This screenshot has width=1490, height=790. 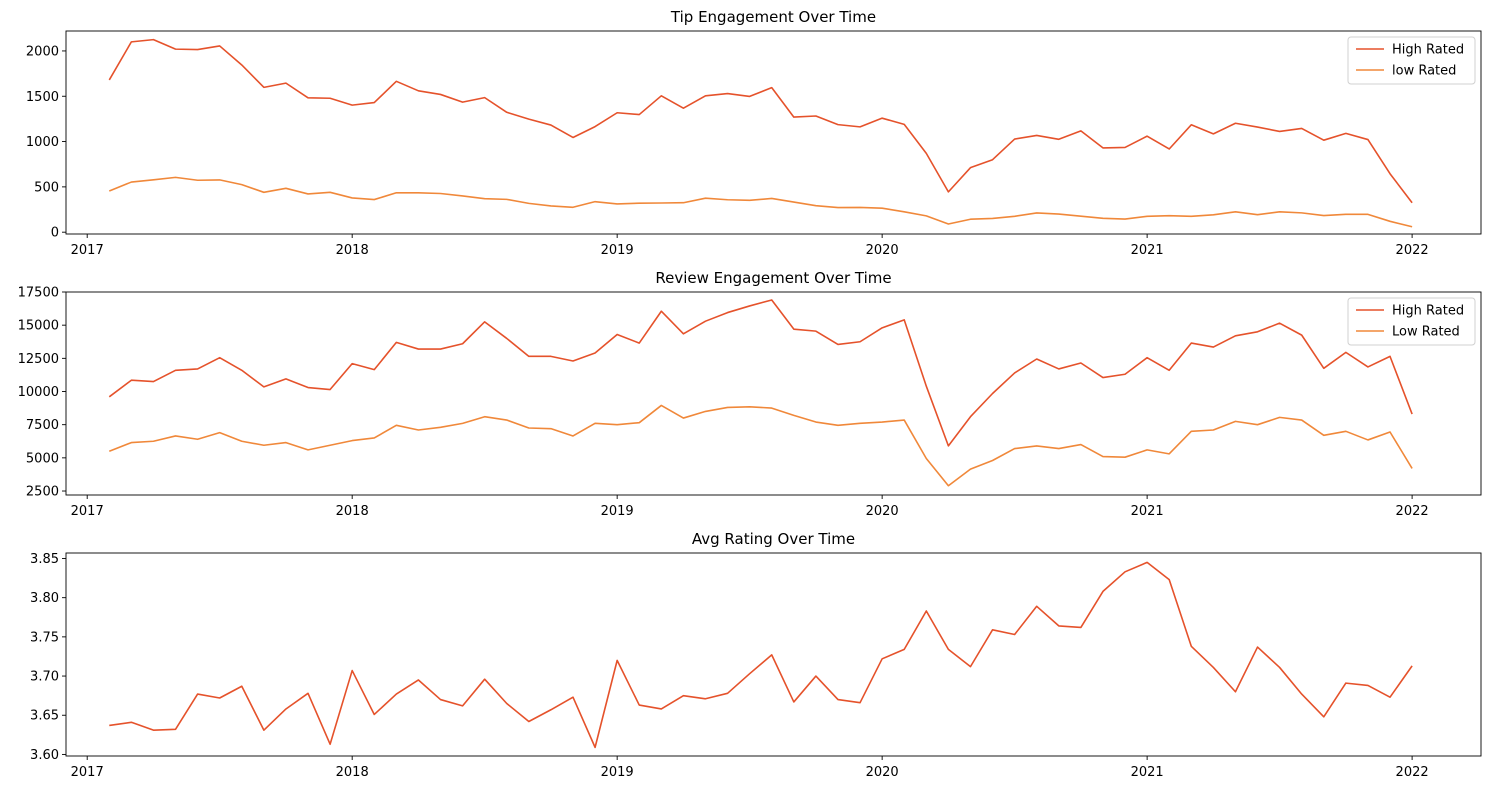 What do you see at coordinates (38, 392) in the screenshot?
I see `y-tick-label: 10000` at bounding box center [38, 392].